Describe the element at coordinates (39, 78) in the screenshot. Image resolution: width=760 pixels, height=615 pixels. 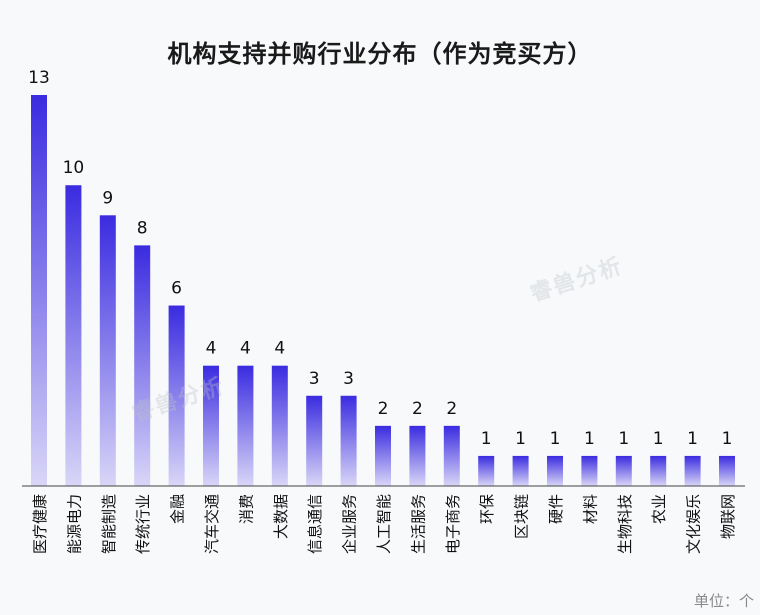
I see `data-label-0: 13` at that location.